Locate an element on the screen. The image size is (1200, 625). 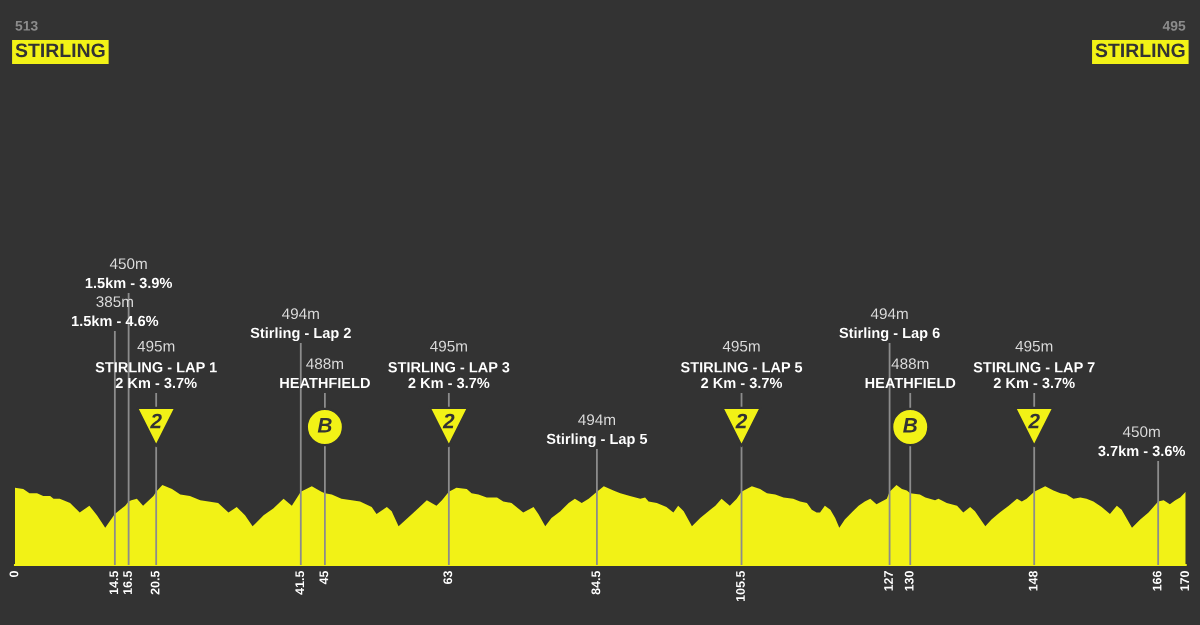
ref-line-label: 494m Stirling - Lap 2 is located at coordinates (300, 324).